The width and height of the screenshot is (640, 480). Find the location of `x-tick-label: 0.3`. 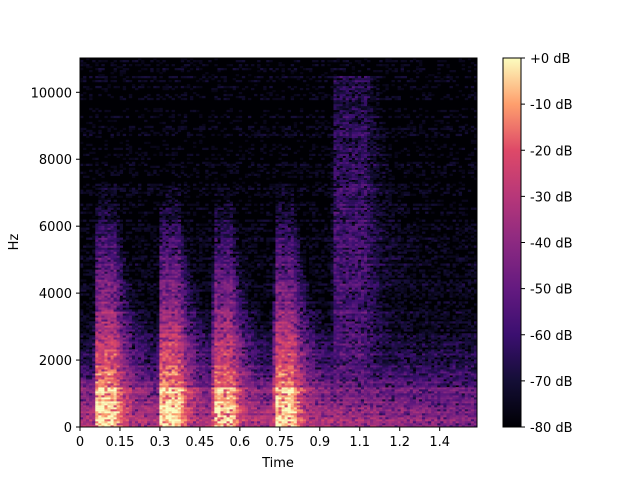

x-tick-label: 0.3 is located at coordinates (160, 442).